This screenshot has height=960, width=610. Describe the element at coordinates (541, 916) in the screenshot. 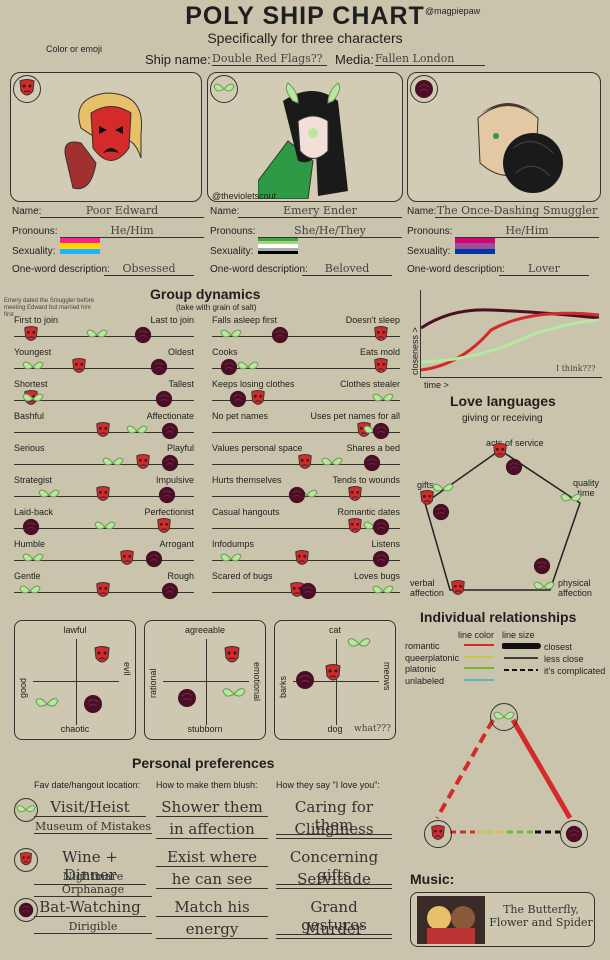

I see `music-song: The Butterfly, Flower and Spider` at that location.